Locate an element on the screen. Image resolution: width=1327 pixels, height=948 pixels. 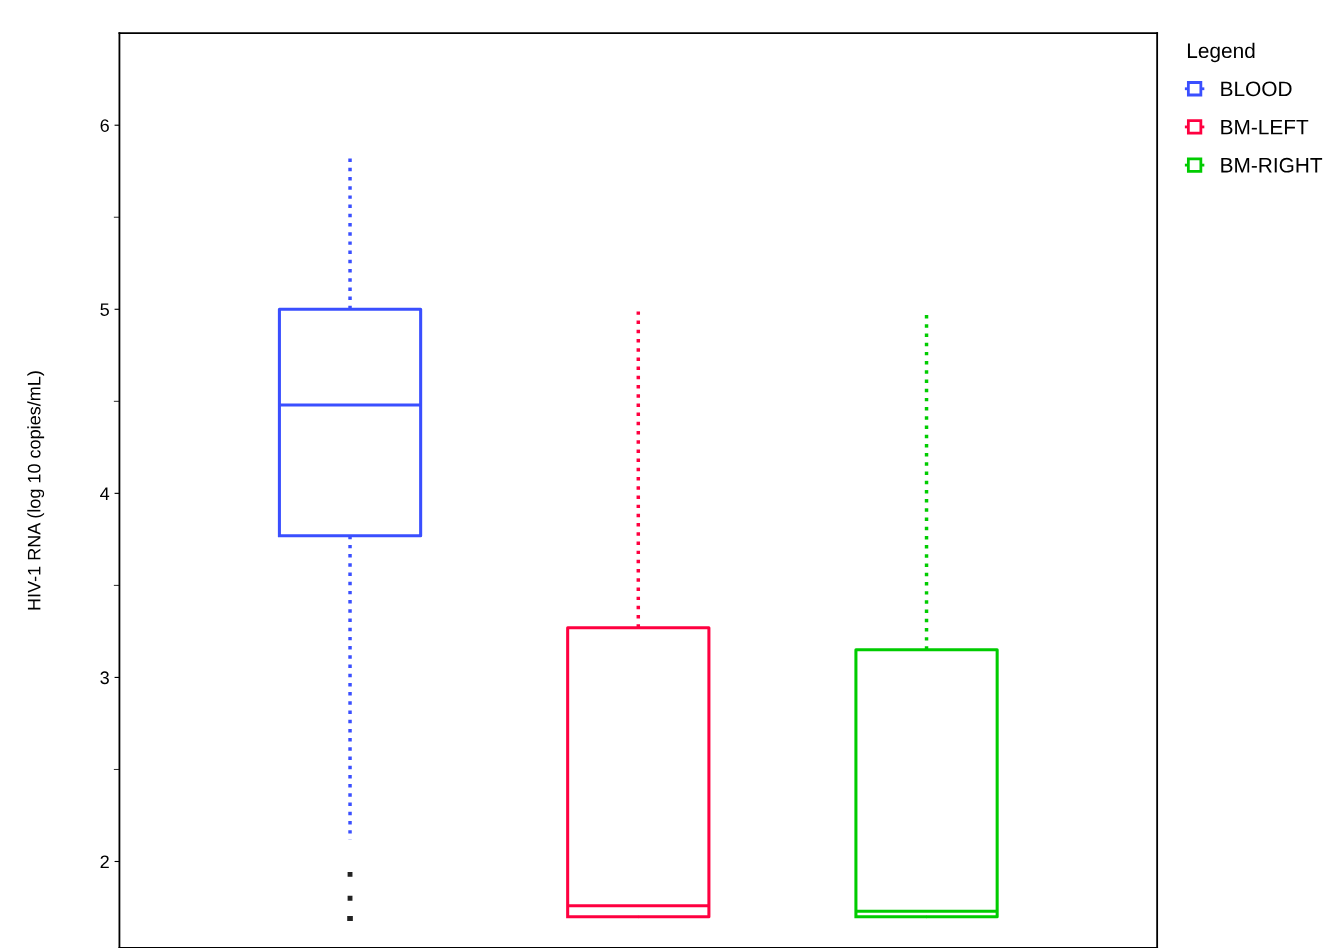
y-tick-label: 6 is located at coordinates (104, 125).